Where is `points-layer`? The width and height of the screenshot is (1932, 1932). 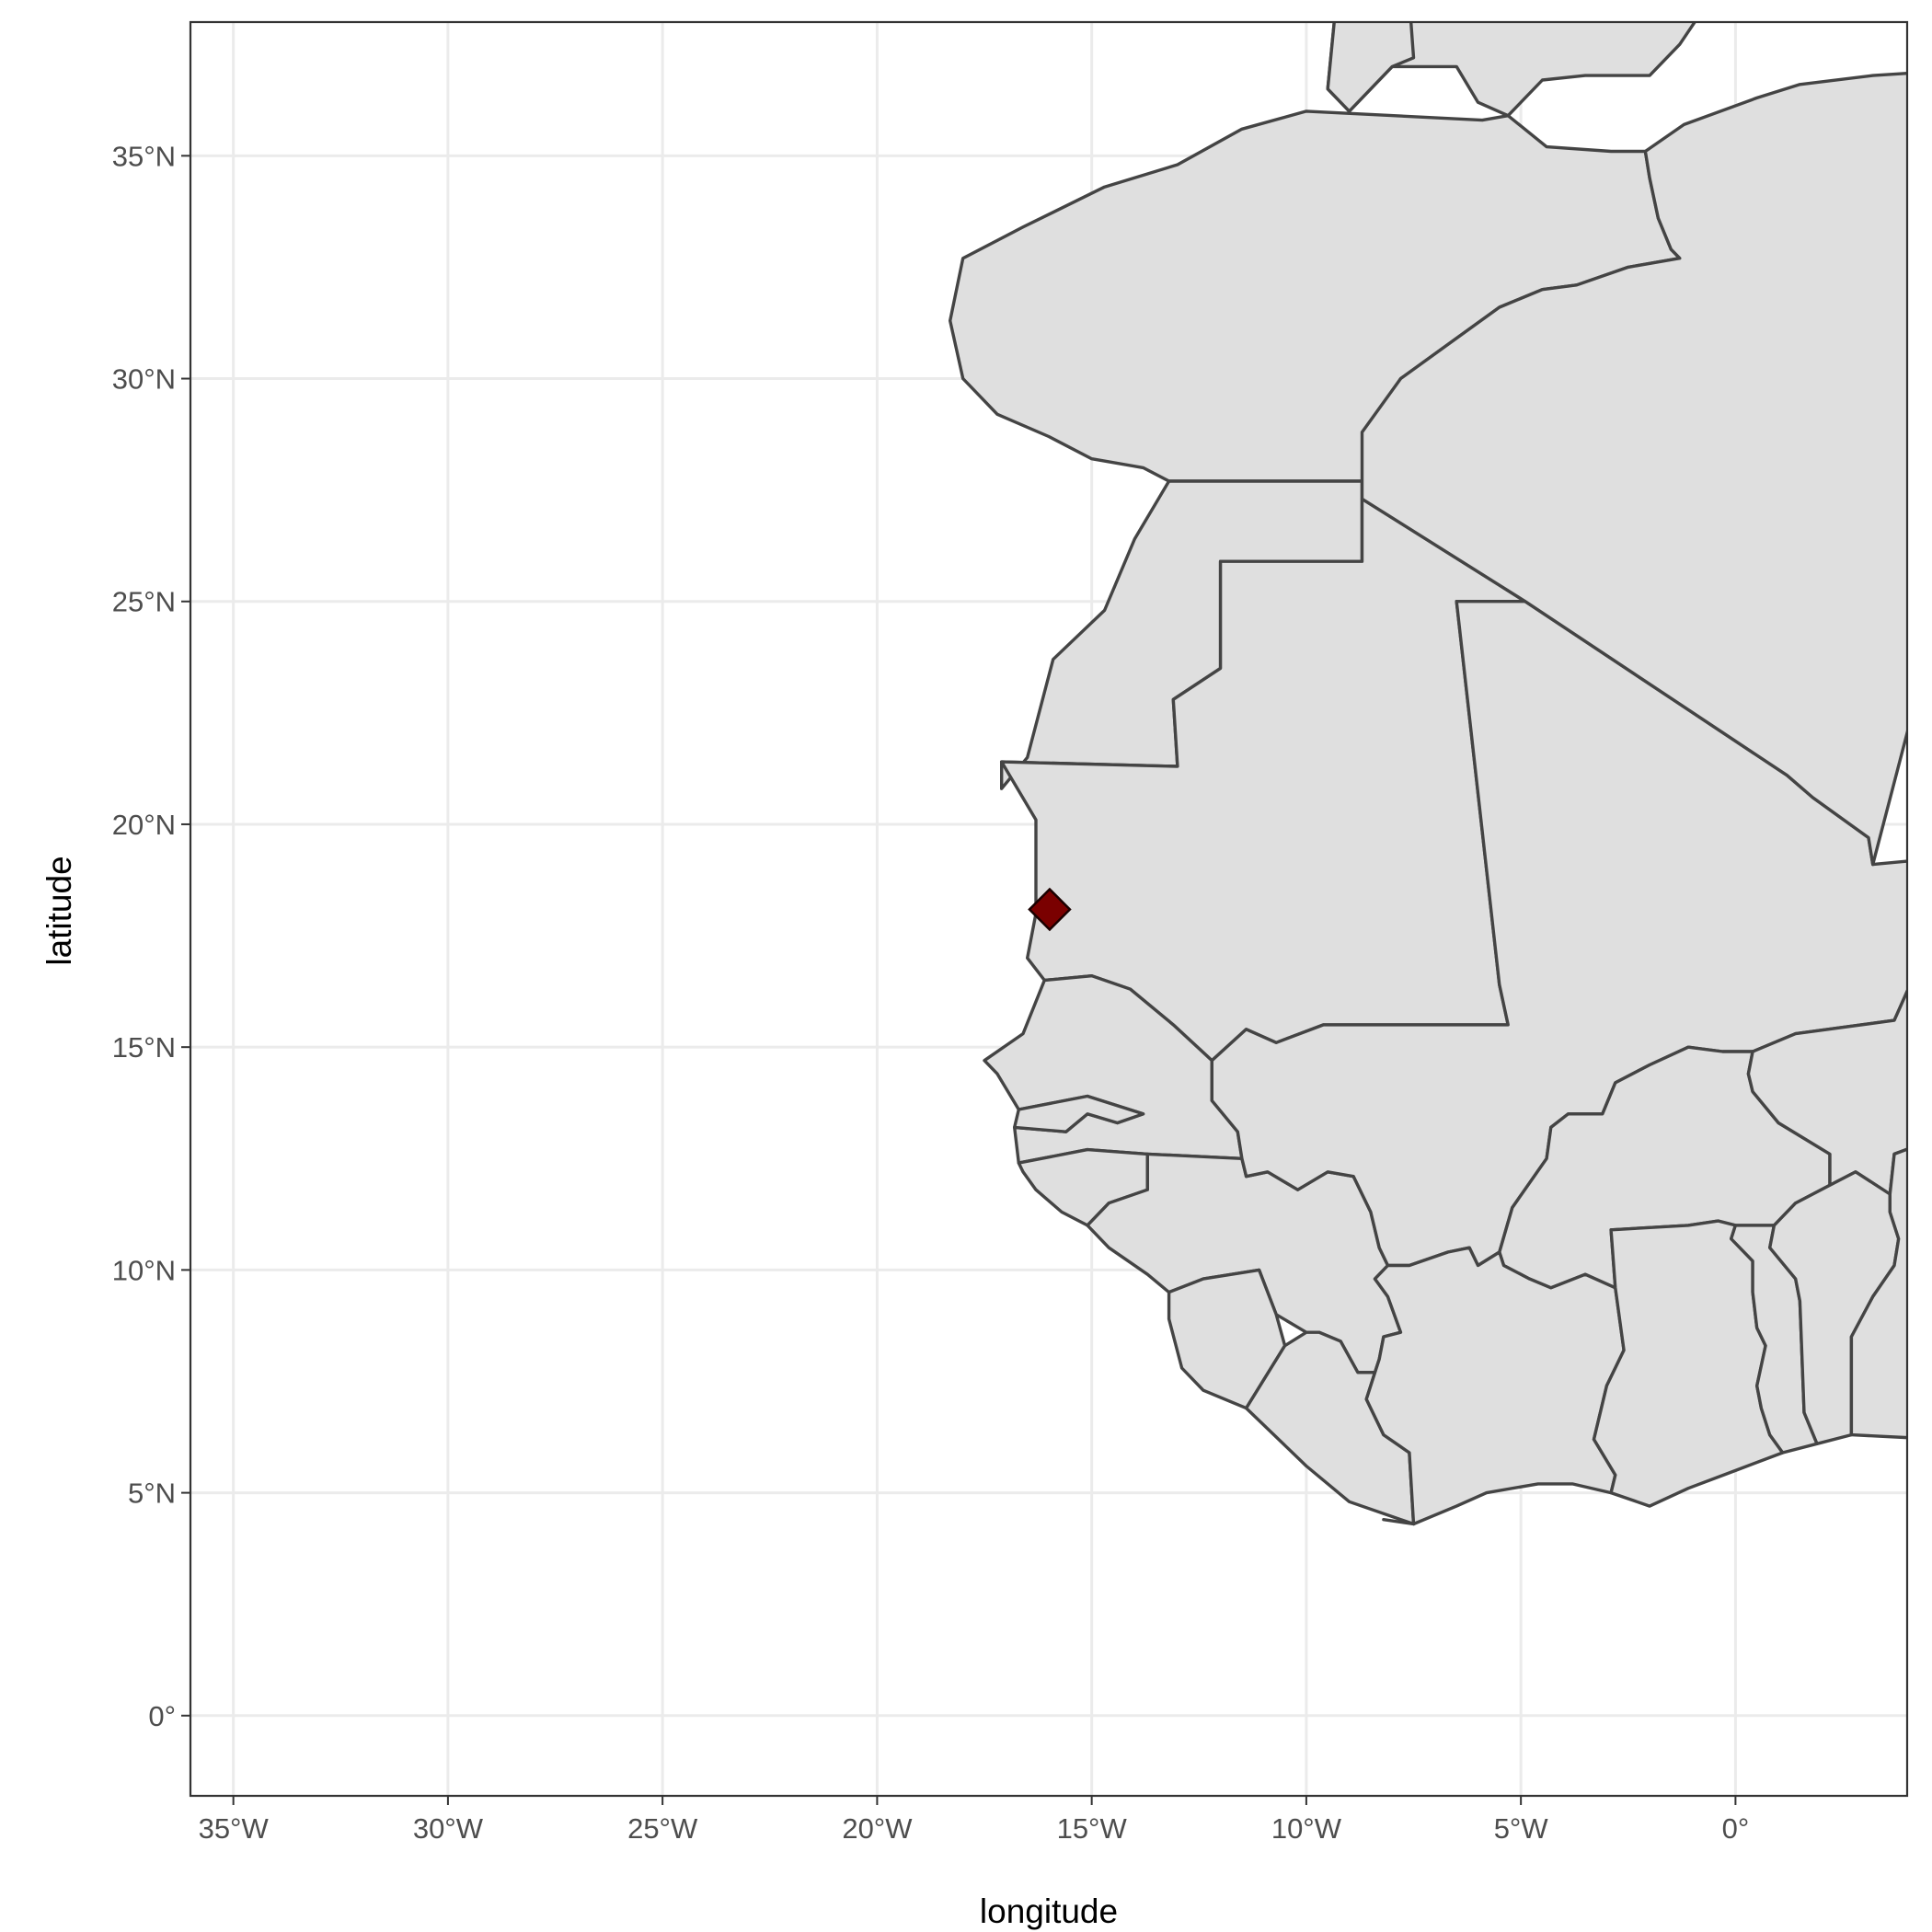 points-layer is located at coordinates (1050, 909).